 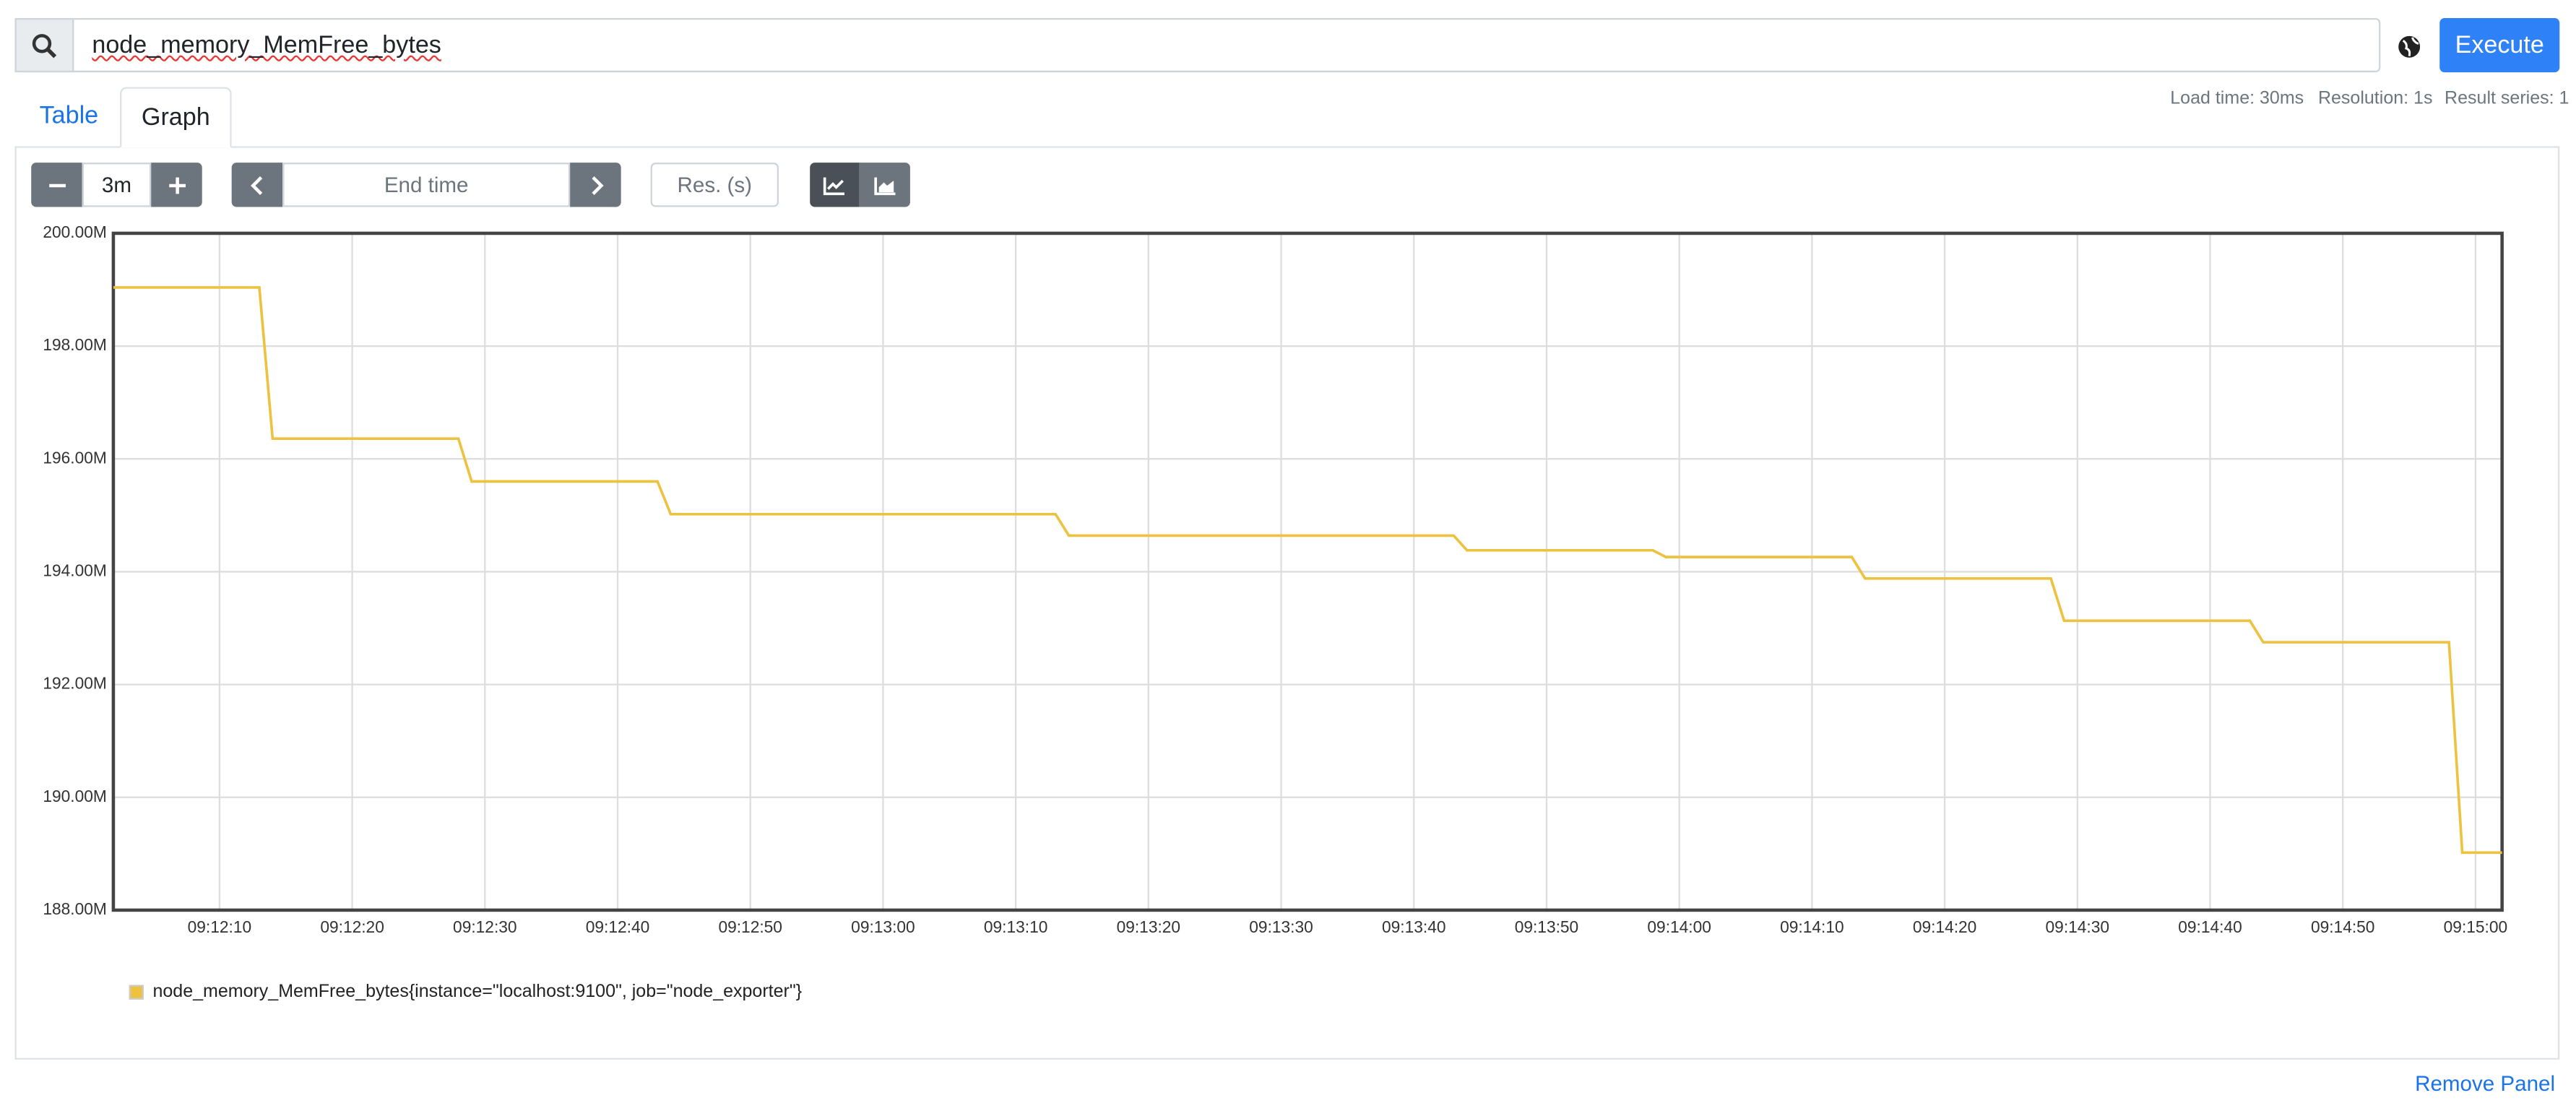 I want to click on x-tick-label: 09:12:40, so click(x=618, y=926).